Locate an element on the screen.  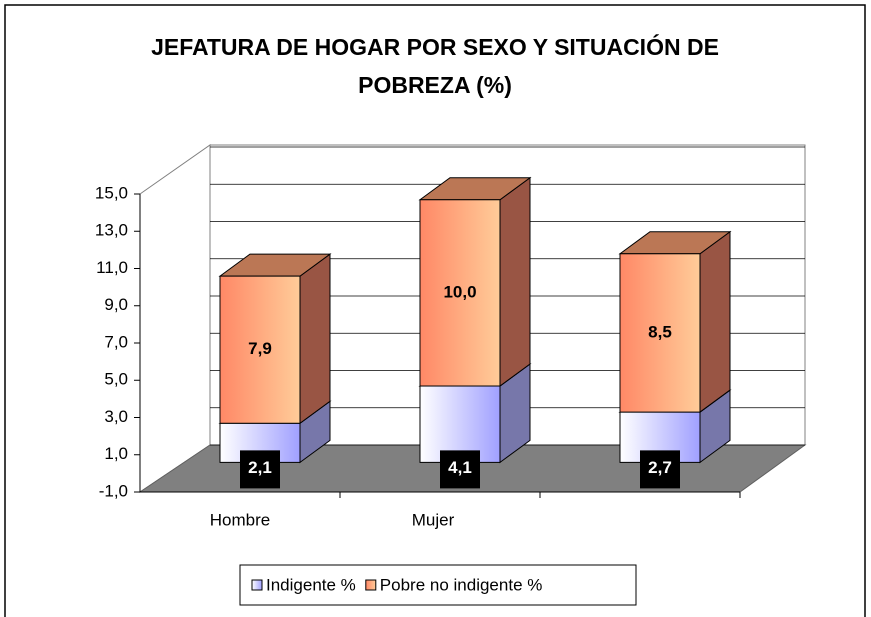
legend-label: Indigente % is located at coordinates (311, 584).